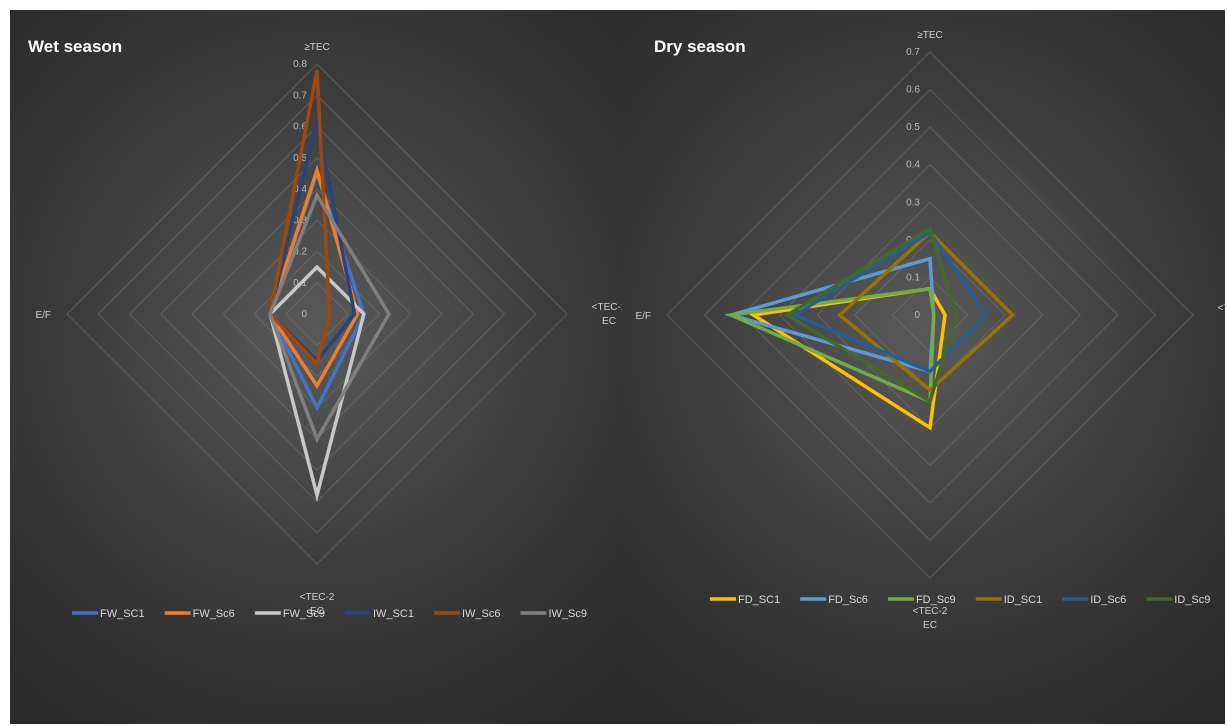 The width and height of the screenshot is (1227, 726). I want to click on legend-label: ID_Sc9, so click(1192, 600).